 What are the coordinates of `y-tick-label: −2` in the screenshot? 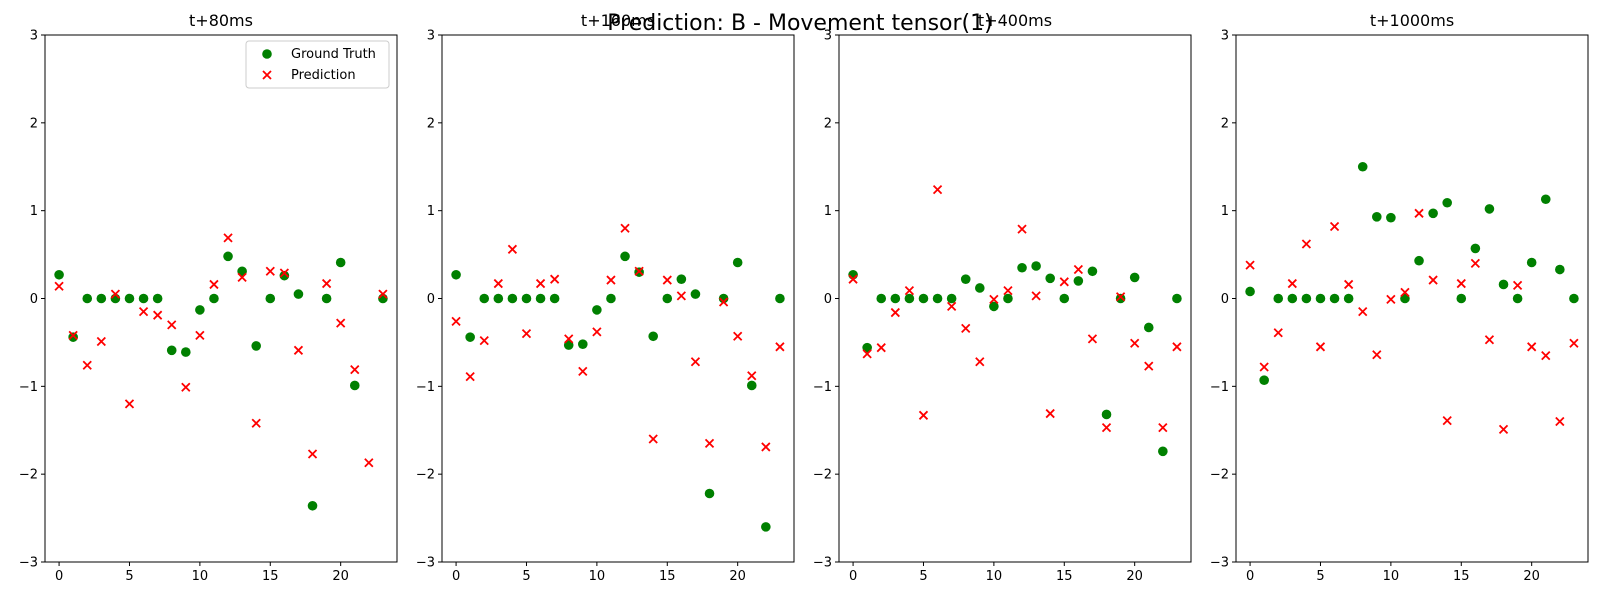 It's located at (425, 475).